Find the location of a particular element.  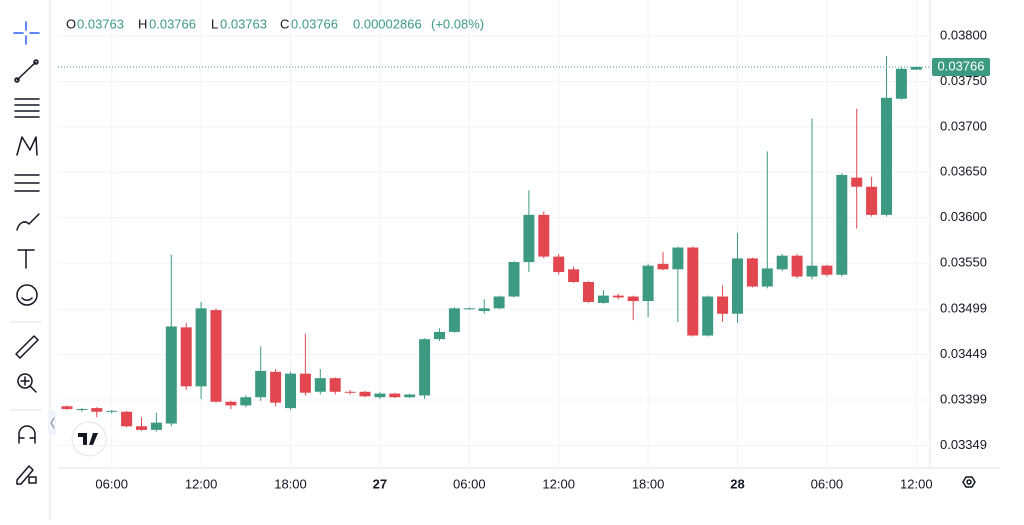

legend-close-value: 0.03766 is located at coordinates (314, 23).